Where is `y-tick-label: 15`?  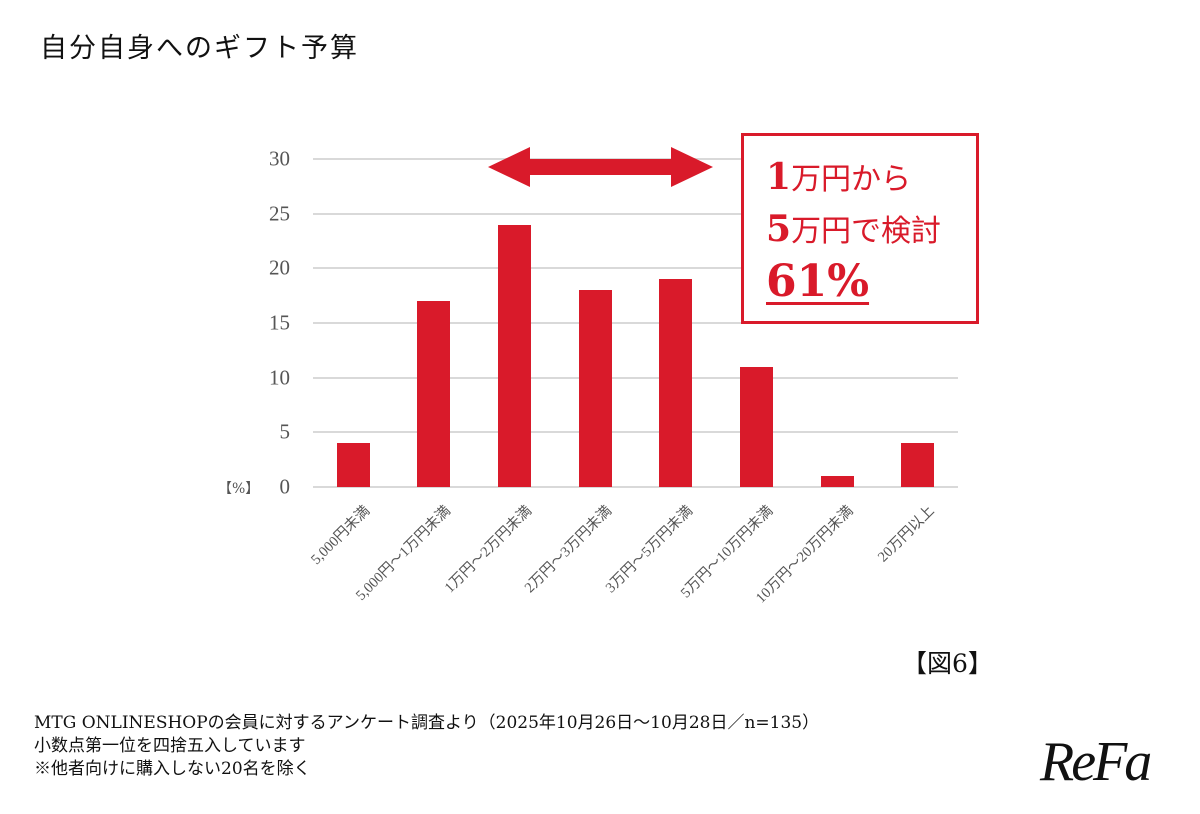 y-tick-label: 15 is located at coordinates (279, 322).